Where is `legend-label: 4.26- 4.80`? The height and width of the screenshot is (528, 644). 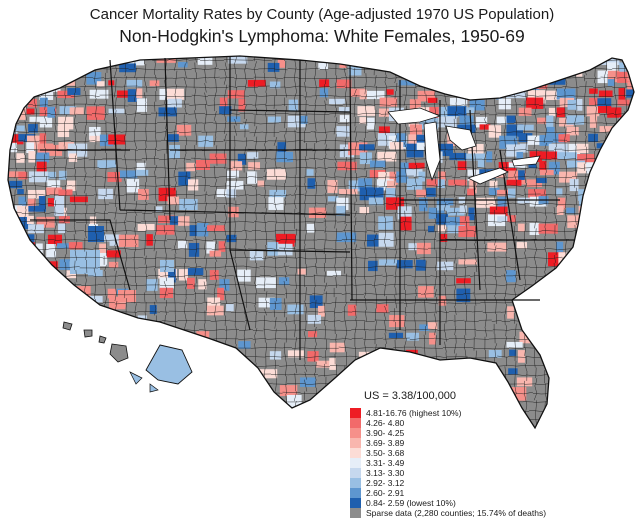 legend-label: 4.26- 4.80 is located at coordinates (385, 423).